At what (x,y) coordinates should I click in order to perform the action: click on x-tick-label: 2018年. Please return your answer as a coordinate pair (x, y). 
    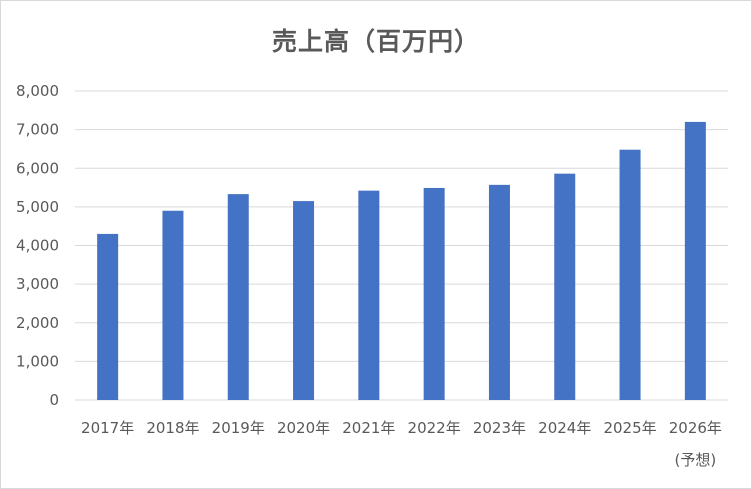
    Looking at the image, I should click on (172, 428).